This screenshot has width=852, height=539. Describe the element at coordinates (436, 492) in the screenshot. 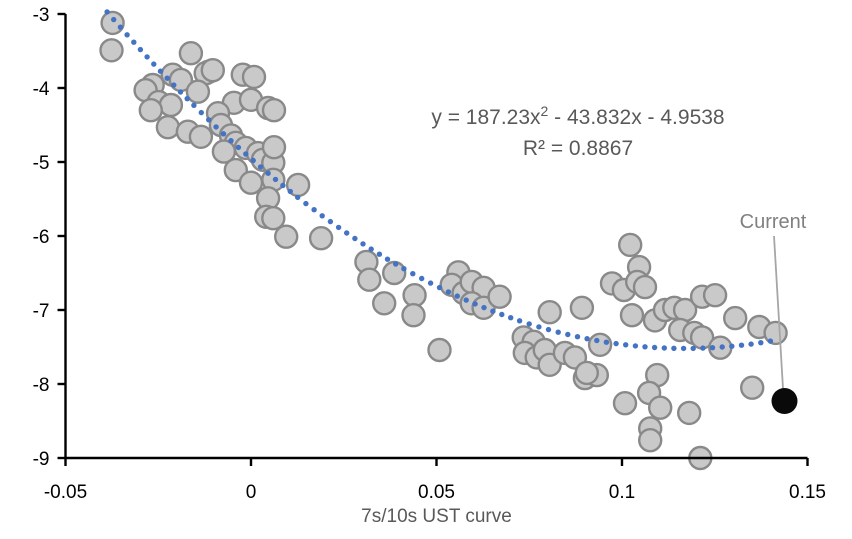

I see `x-tick-label: 0.05` at that location.